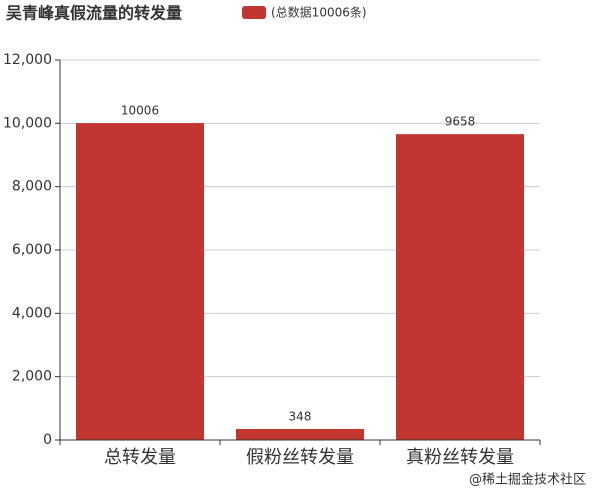 The image size is (600, 500). I want to click on y-tick-label: 10,000, so click(27, 123).